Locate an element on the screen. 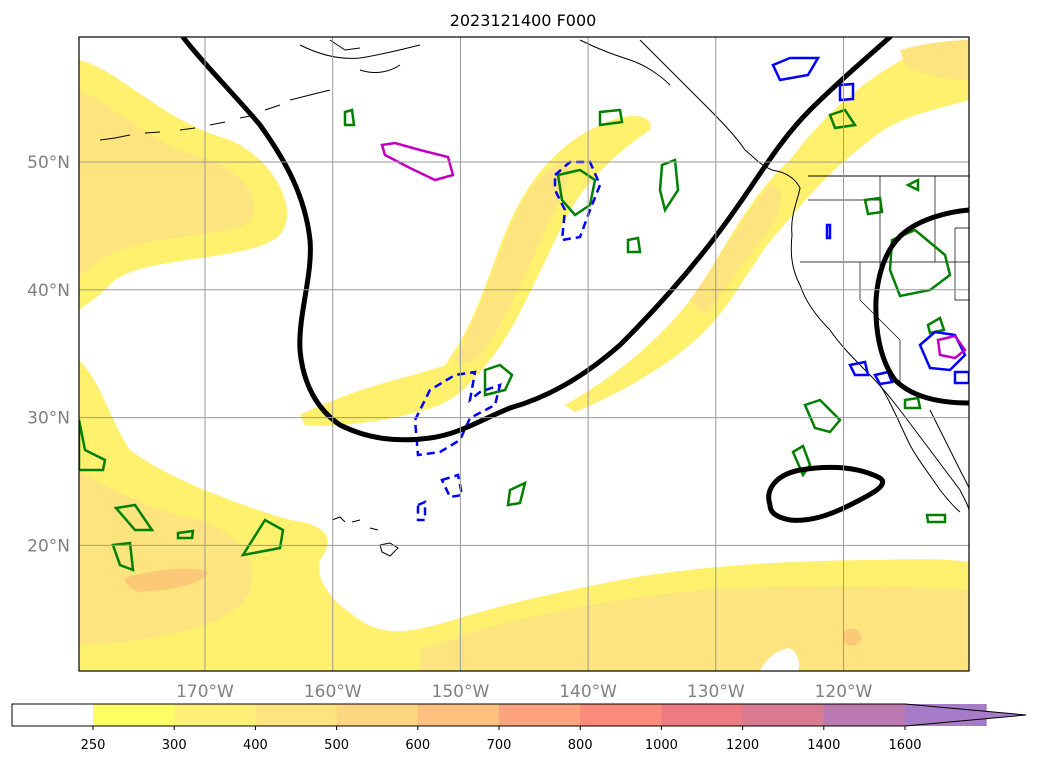 The height and width of the screenshot is (765, 1047). colorbar-segment-below is located at coordinates (52, 715).